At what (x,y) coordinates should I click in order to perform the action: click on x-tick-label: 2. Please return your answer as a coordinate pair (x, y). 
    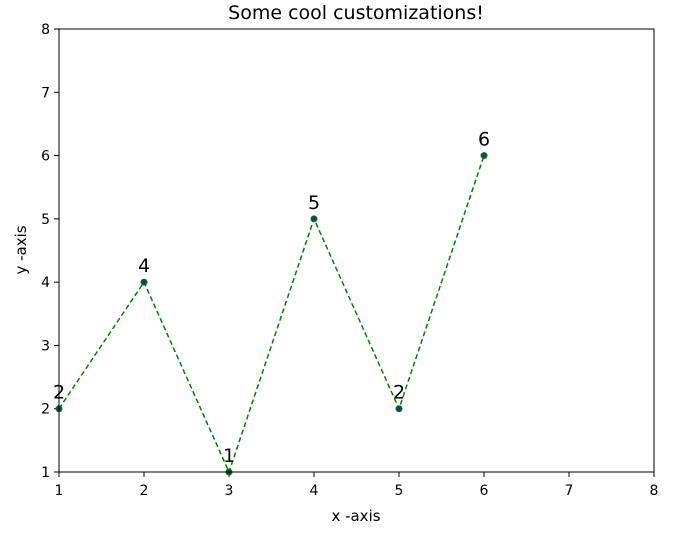
    Looking at the image, I should click on (144, 491).